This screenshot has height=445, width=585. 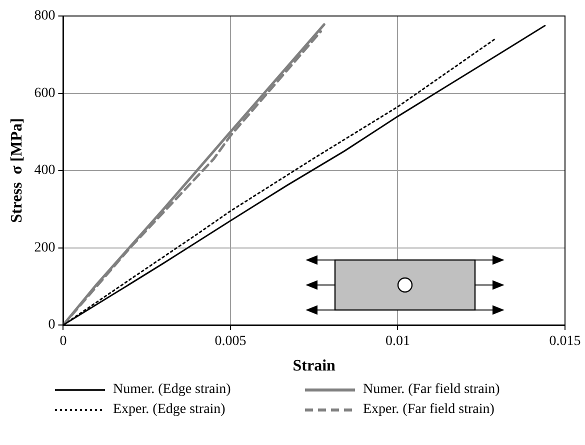 I want to click on x-axis-title: Strain, so click(x=314, y=366).